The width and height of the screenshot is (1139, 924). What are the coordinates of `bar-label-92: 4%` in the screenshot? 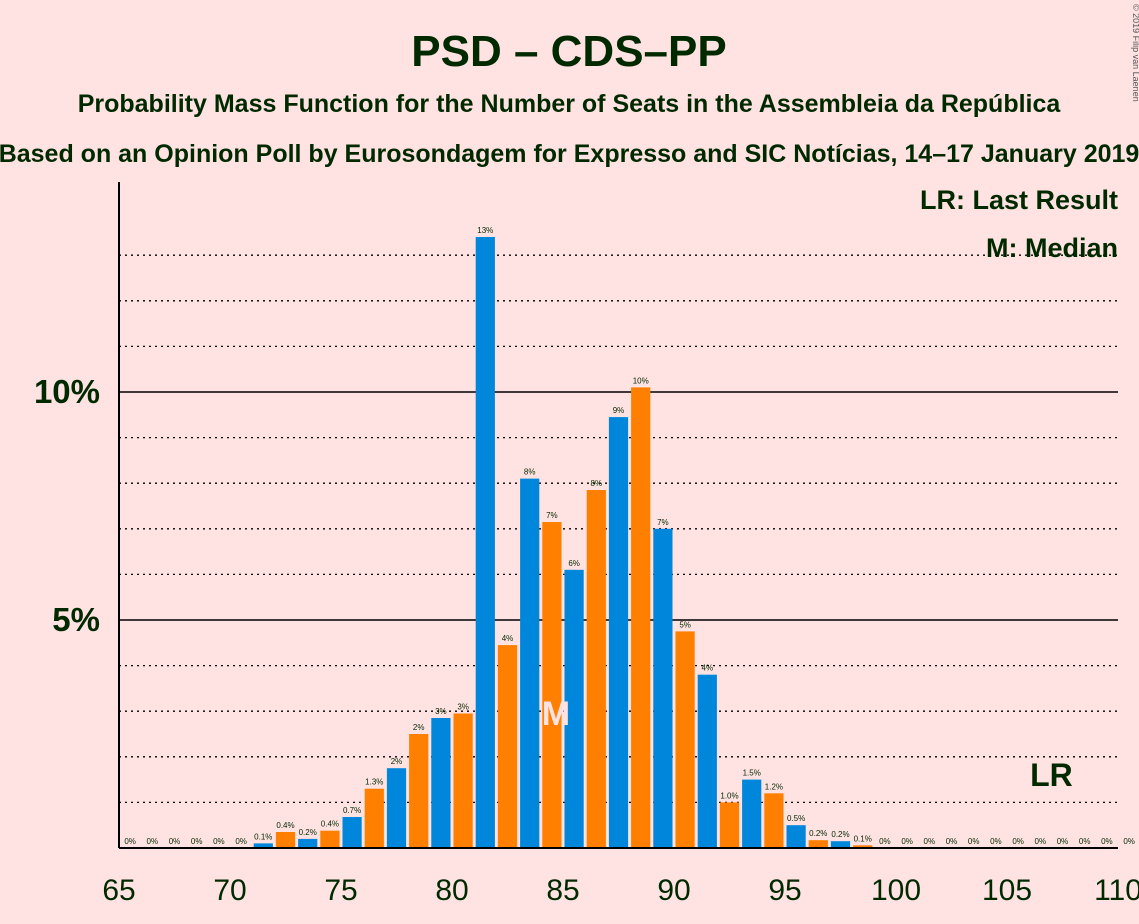 It's located at (708, 668).